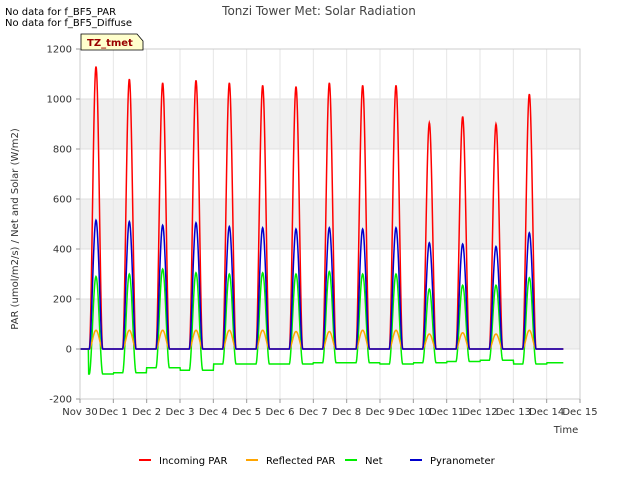 The width and height of the screenshot is (640, 480). I want to click on y-tick-label: 800, so click(62, 150).